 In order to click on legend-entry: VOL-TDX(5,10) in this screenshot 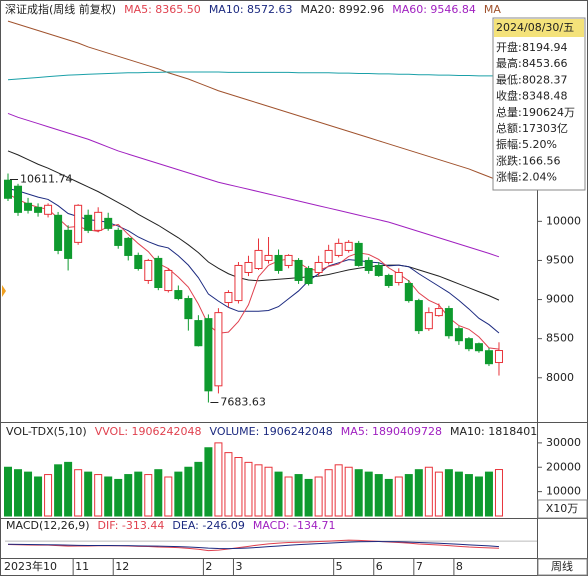, I will do `click(46, 431)`.